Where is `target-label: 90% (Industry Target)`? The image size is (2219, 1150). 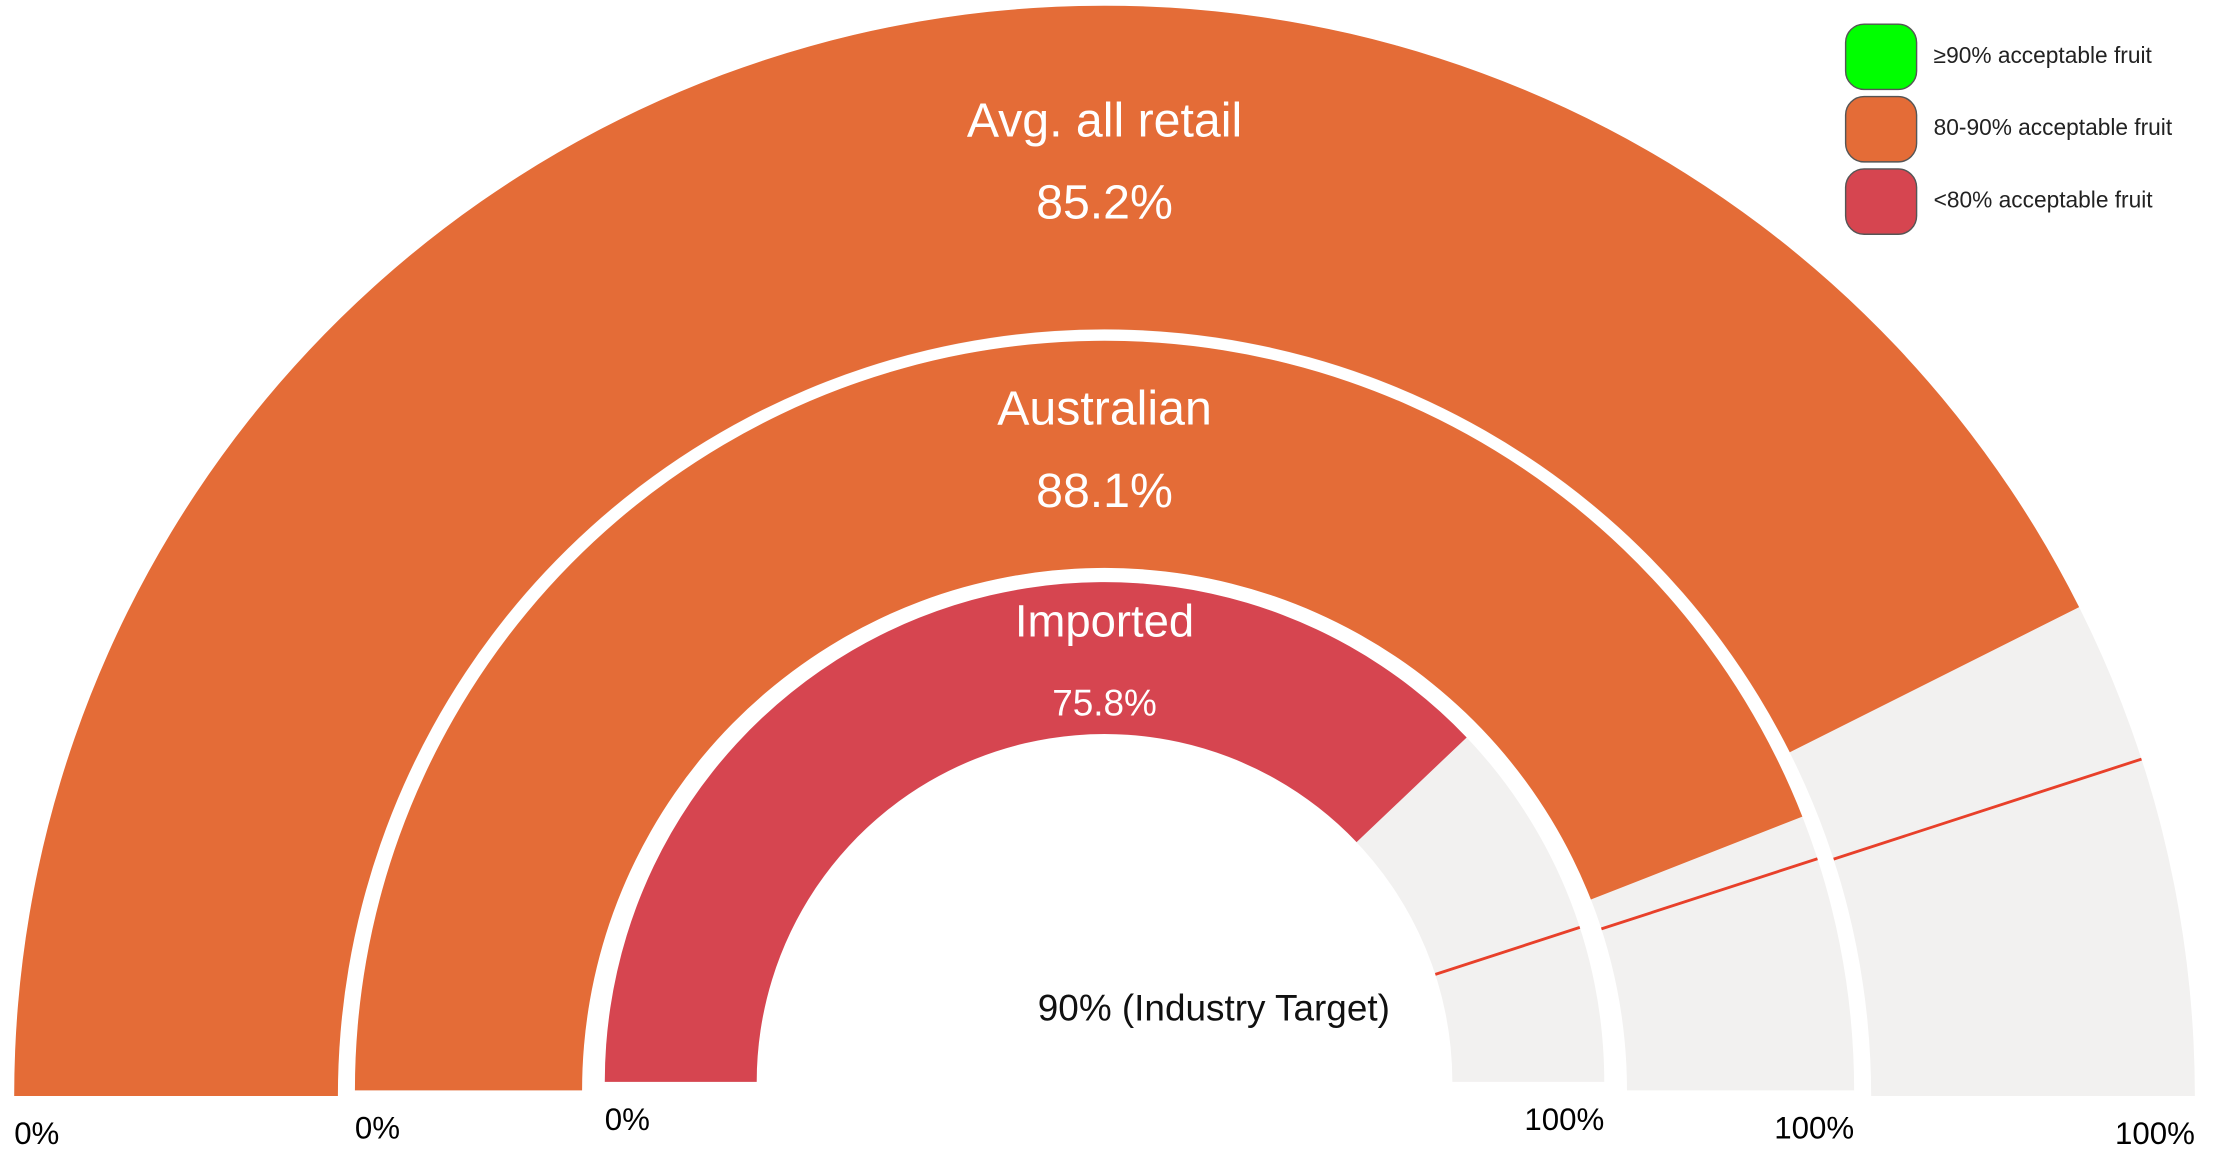
target-label: 90% (Industry Target) is located at coordinates (1214, 1008).